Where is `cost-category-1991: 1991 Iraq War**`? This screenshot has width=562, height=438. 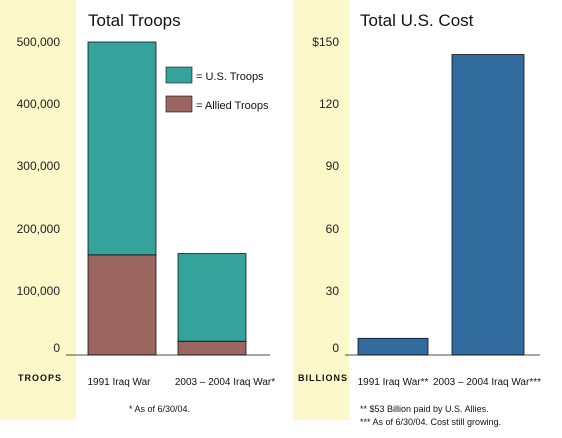 cost-category-1991: 1991 Iraq War** is located at coordinates (393, 382).